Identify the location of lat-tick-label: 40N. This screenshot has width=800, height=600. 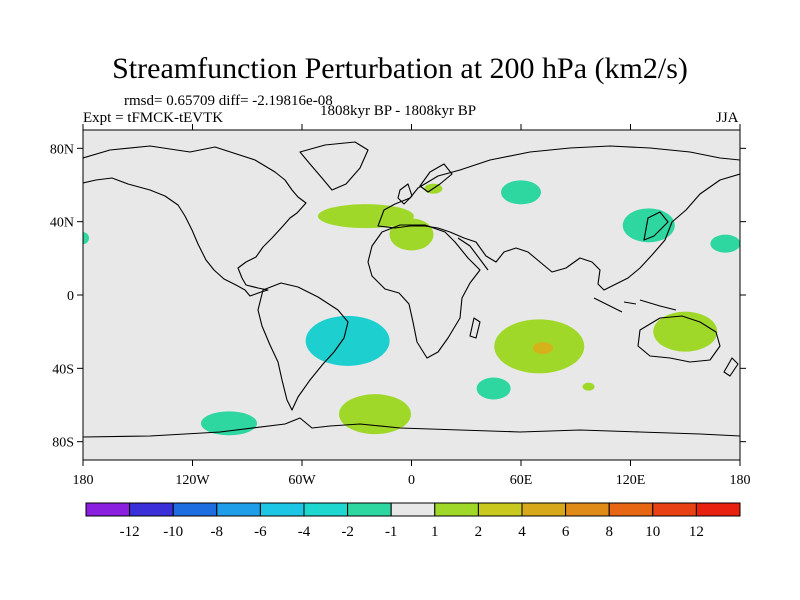
(62, 223).